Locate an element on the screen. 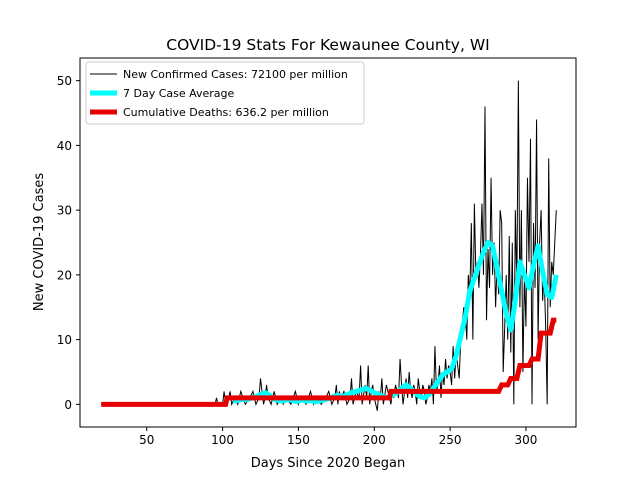 The width and height of the screenshot is (640, 480). x-tick-label: 300 is located at coordinates (525, 440).